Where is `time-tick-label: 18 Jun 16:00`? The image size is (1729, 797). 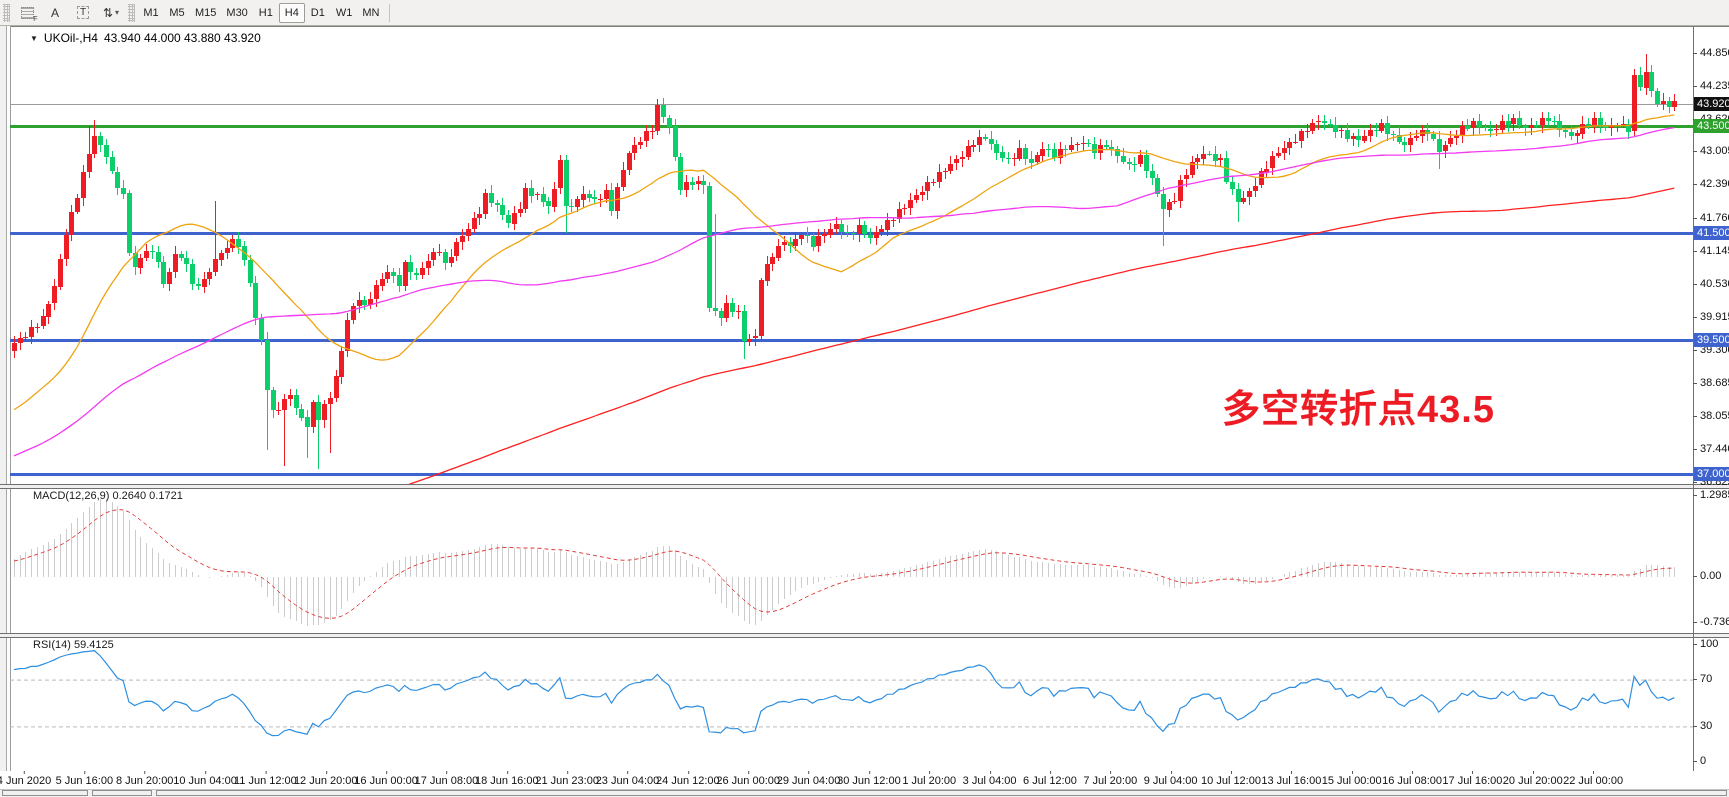
time-tick-label: 18 Jun 16:00 is located at coordinates (506, 779).